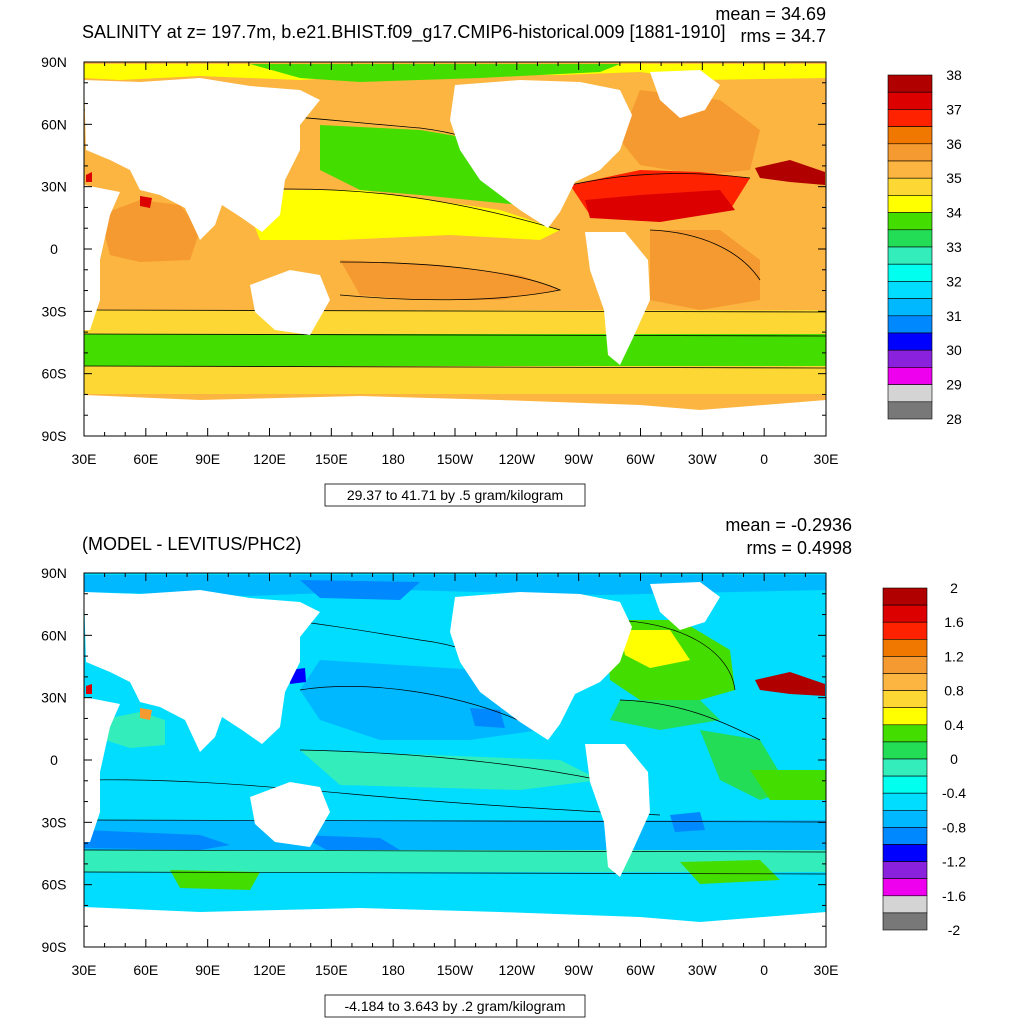 Image resolution: width=1024 pixels, height=1024 pixels. What do you see at coordinates (954, 385) in the screenshot?
I see `colorbar-label: 29` at bounding box center [954, 385].